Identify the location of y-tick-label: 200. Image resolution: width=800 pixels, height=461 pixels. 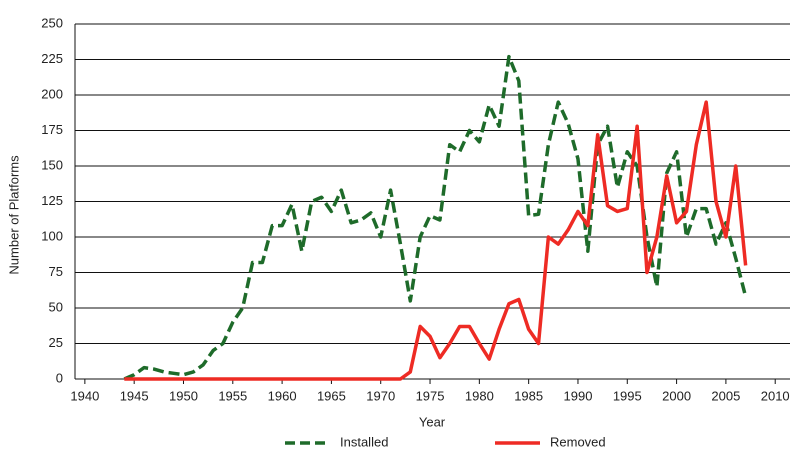
(52, 93).